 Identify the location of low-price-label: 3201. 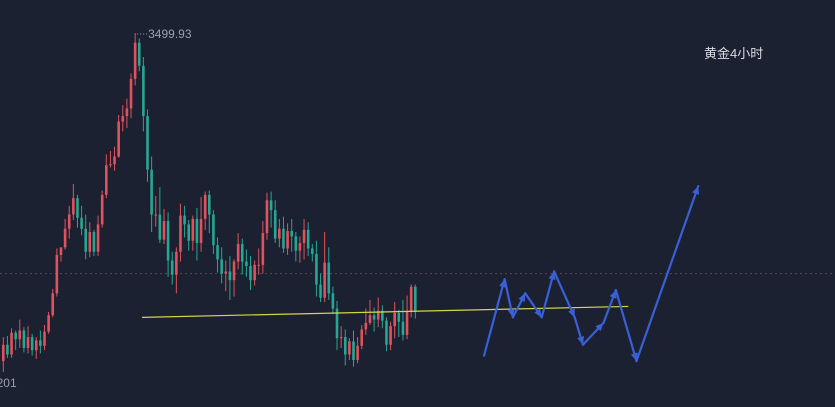
(8, 383).